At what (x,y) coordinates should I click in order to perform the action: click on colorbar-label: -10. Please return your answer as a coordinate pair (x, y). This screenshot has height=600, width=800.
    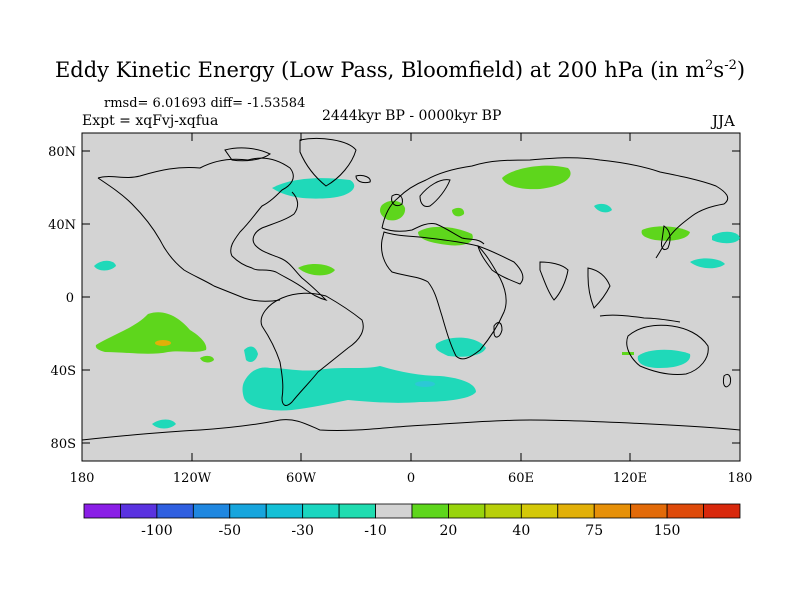
    Looking at the image, I should click on (375, 531).